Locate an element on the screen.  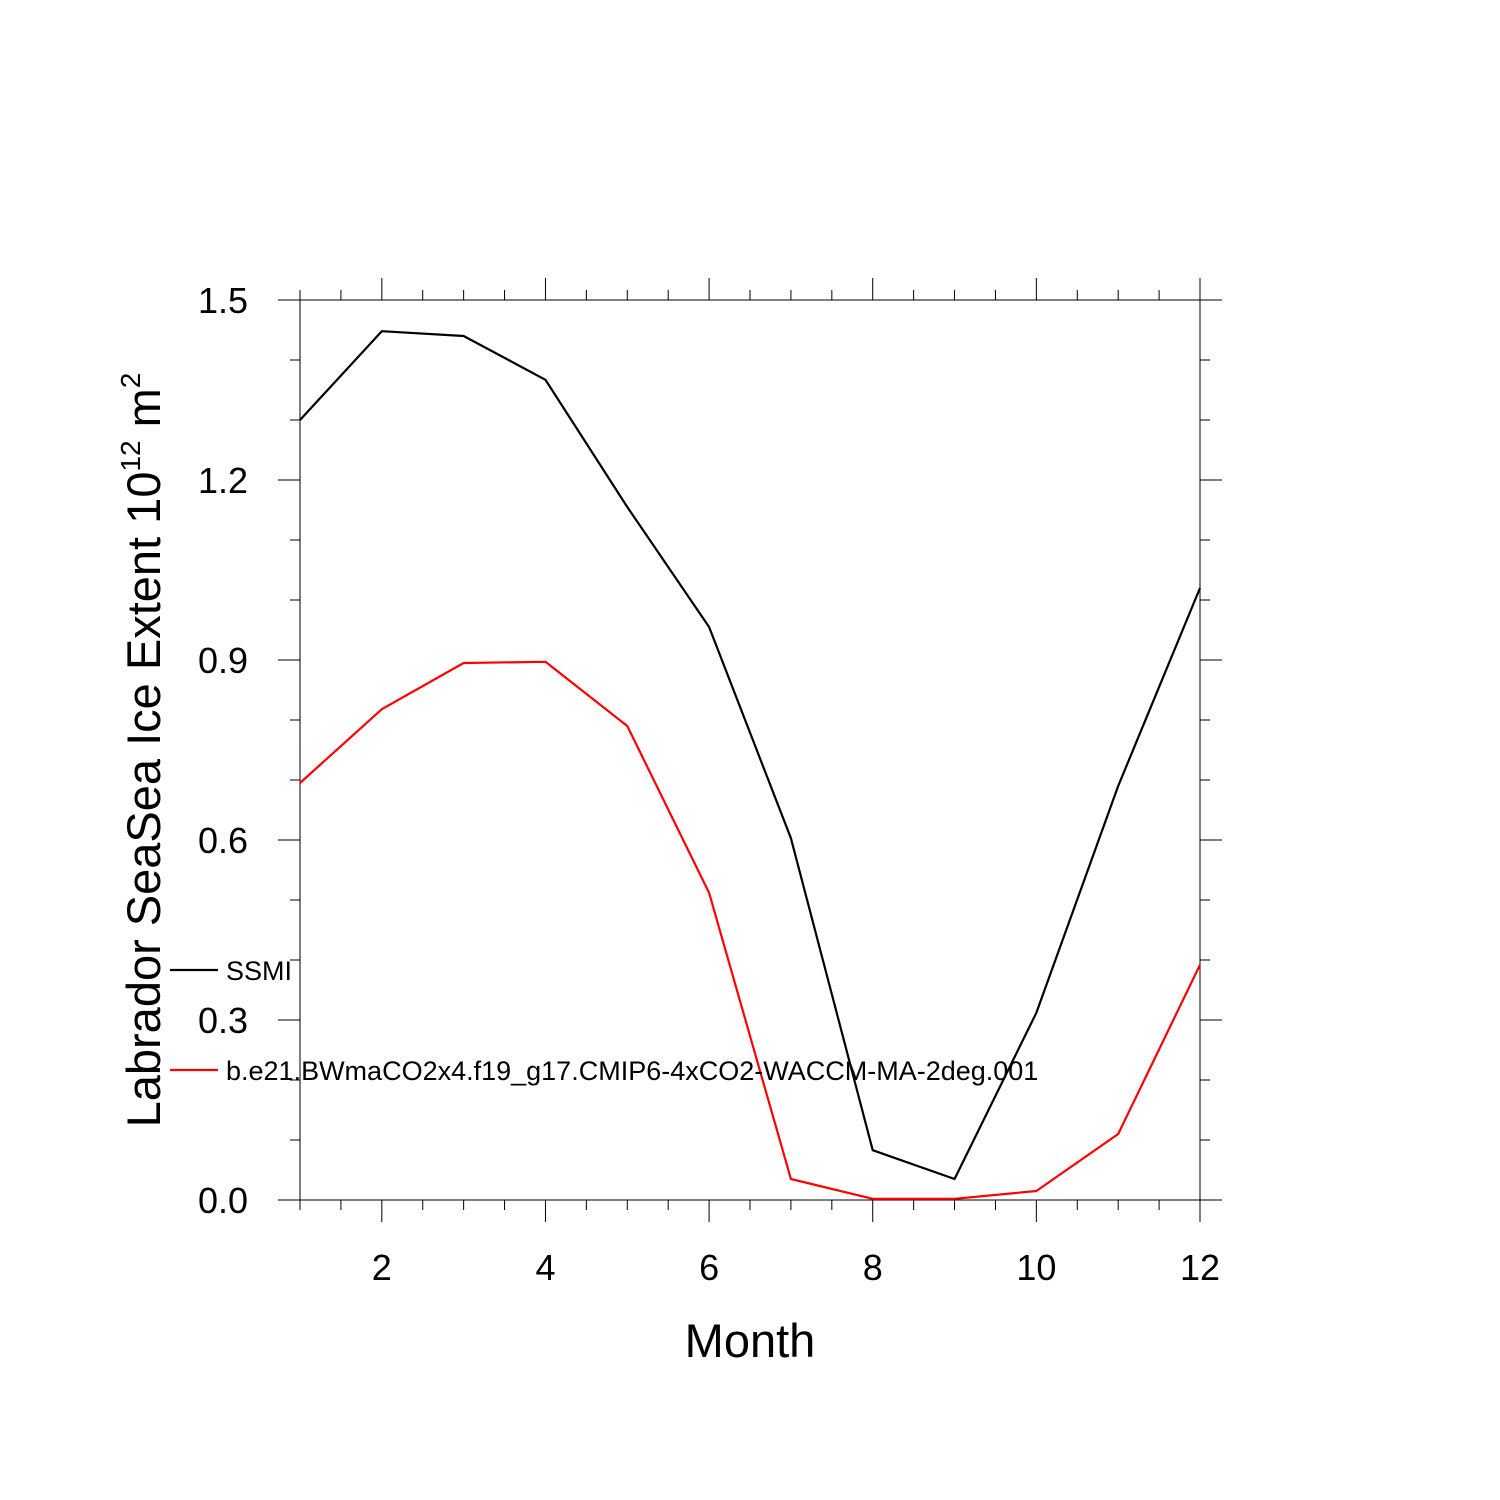
y-tick-label: 0.3 is located at coordinates (223, 1020).